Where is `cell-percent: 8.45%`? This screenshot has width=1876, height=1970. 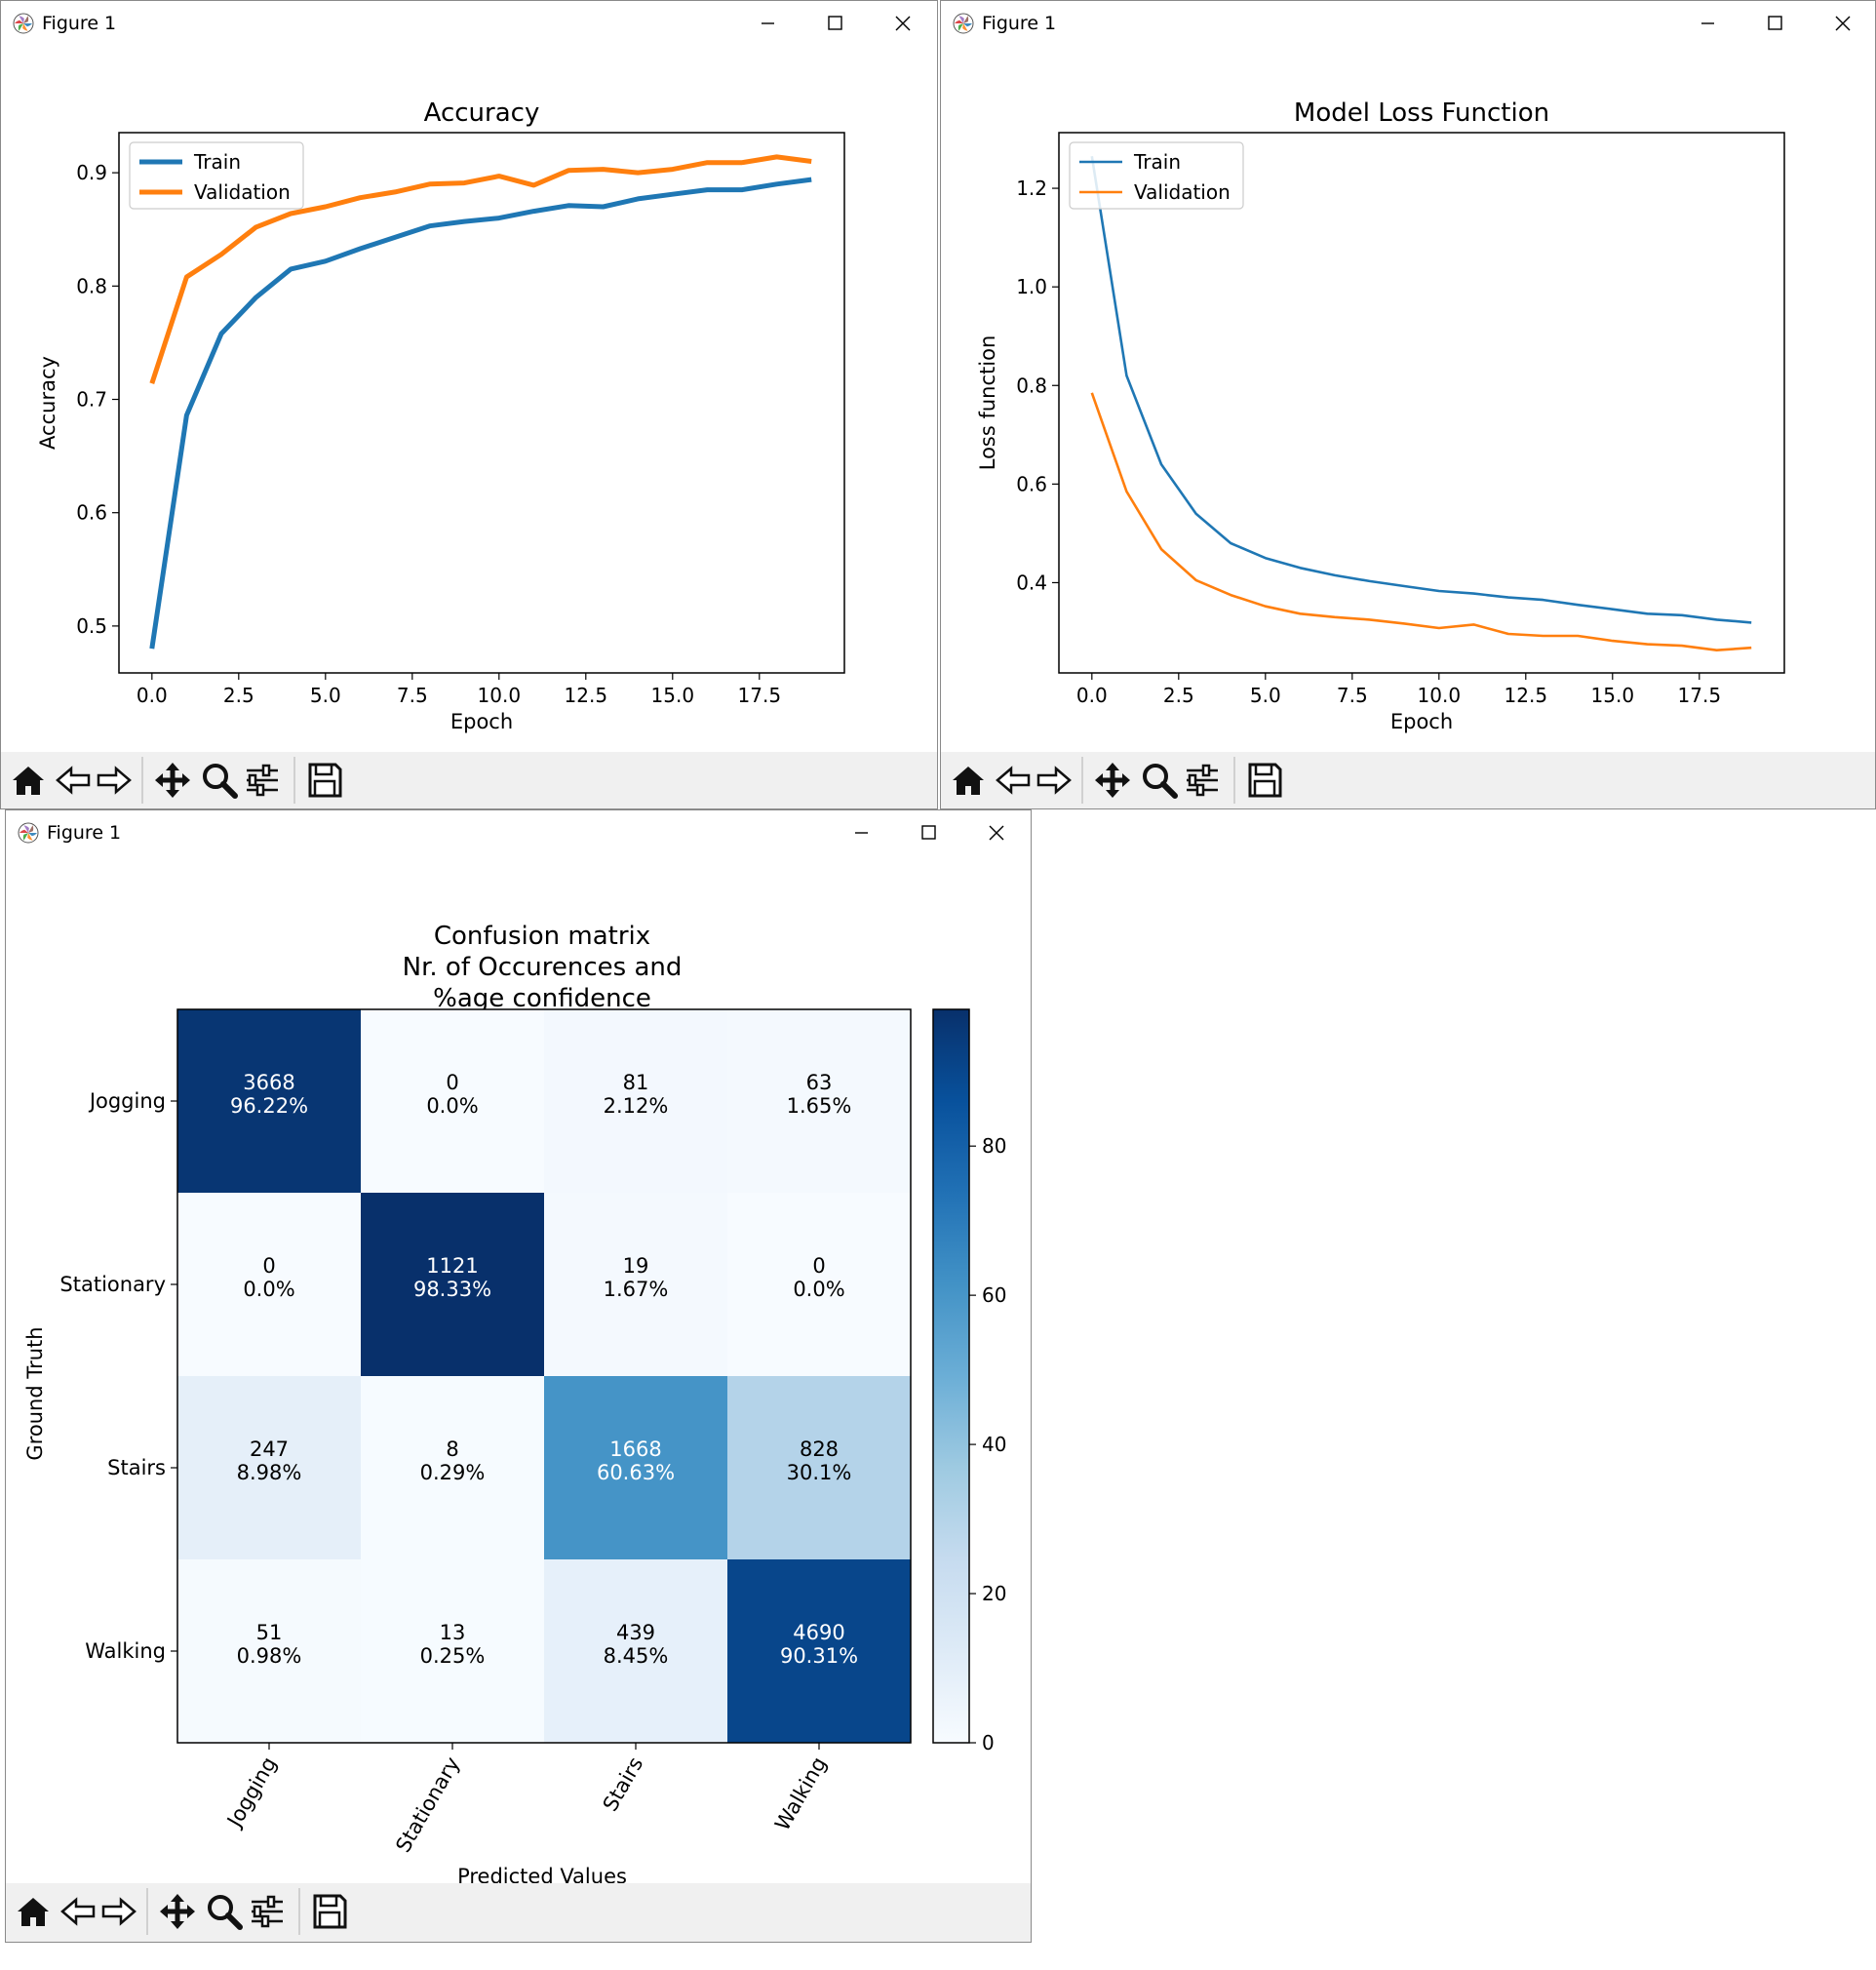 cell-percent: 8.45% is located at coordinates (636, 1656).